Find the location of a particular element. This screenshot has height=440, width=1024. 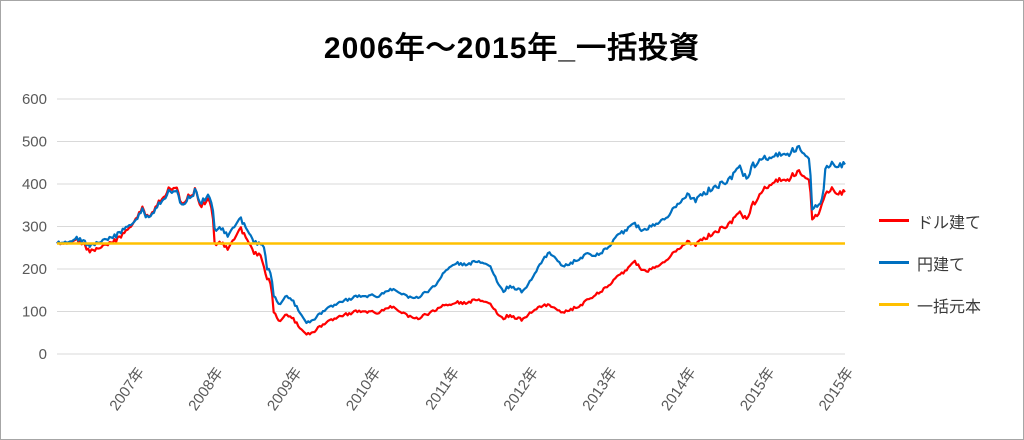

y-axis-labels: 0 100 200 300 400 500 600 is located at coordinates (34, 227).